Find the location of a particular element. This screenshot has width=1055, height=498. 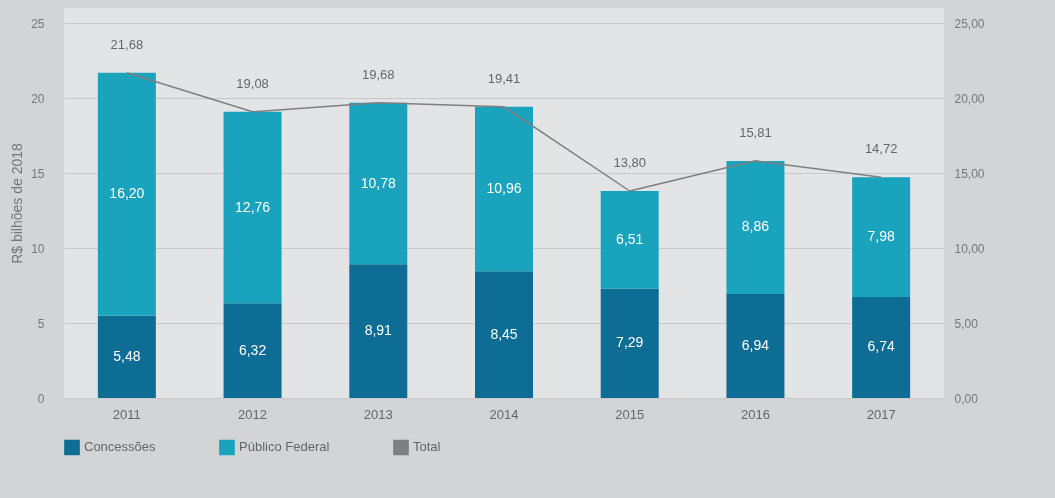

y-tick-label: 0 is located at coordinates (41, 398).